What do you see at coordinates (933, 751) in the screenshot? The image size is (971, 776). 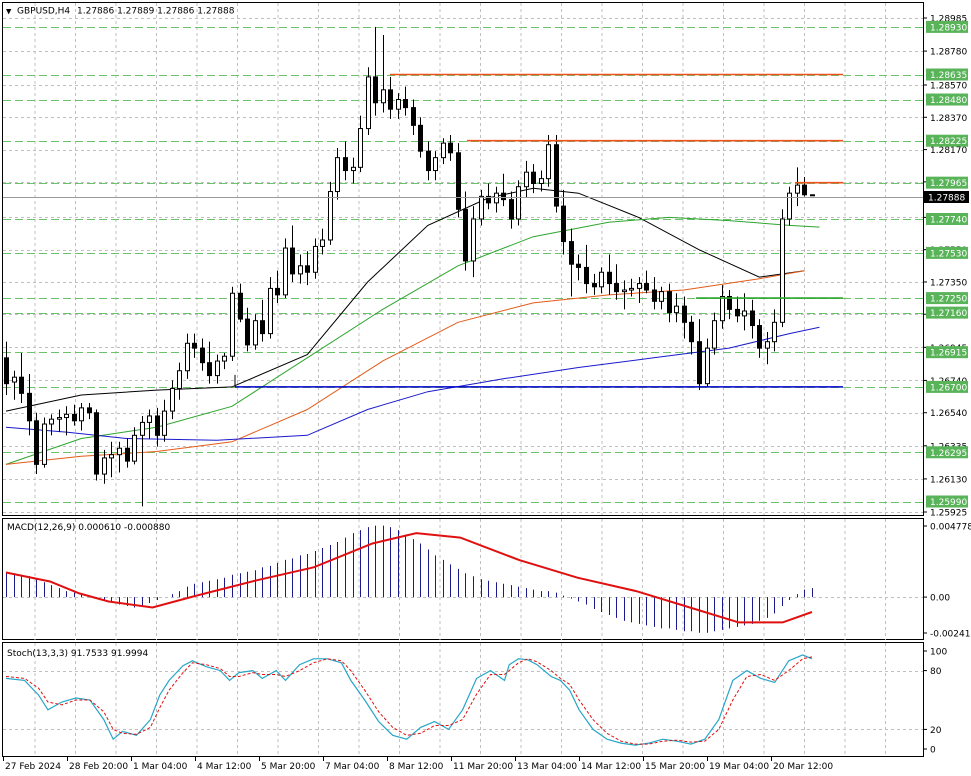 I see `stoch-tick-label: 0` at bounding box center [933, 751].